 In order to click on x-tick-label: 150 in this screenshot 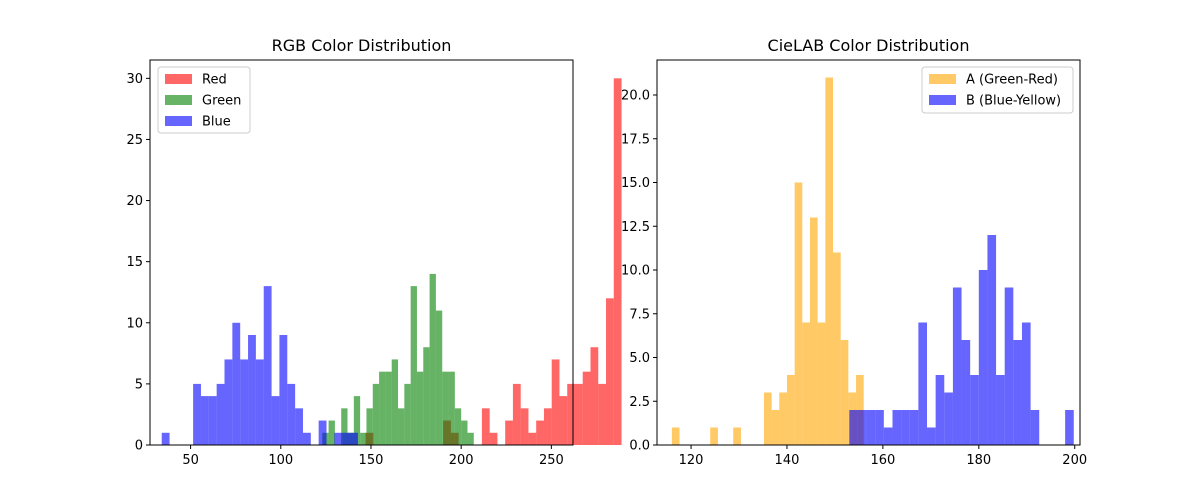, I will do `click(371, 460)`.